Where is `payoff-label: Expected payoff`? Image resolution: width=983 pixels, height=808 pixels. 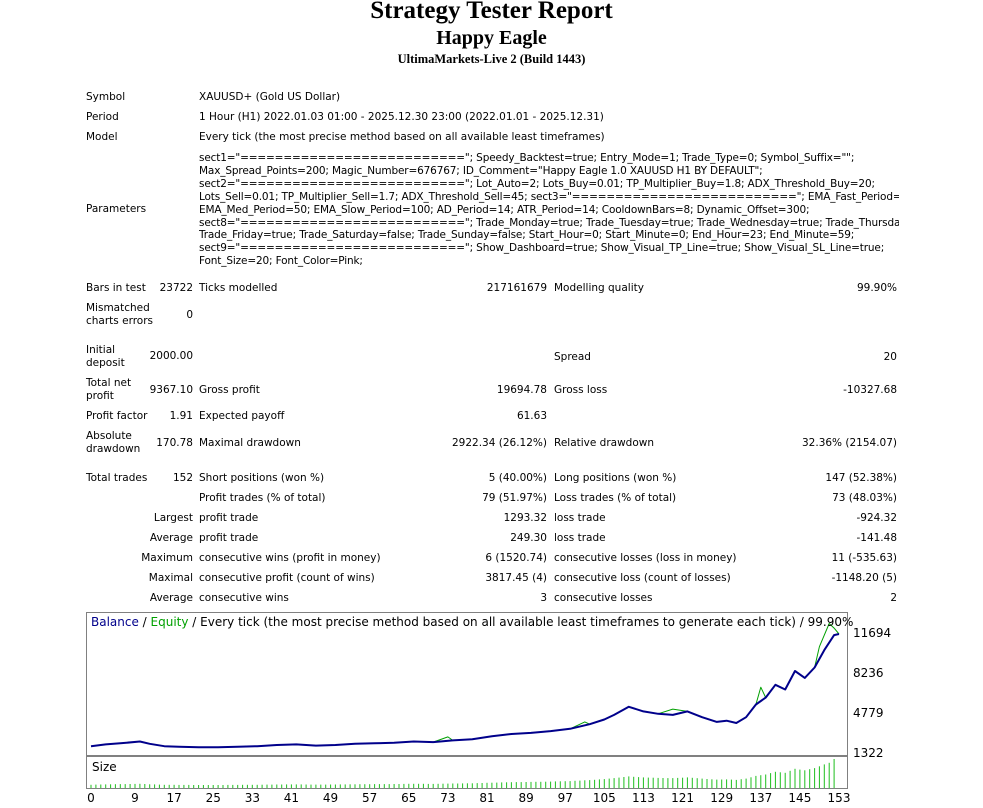 payoff-label: Expected payoff is located at coordinates (242, 416).